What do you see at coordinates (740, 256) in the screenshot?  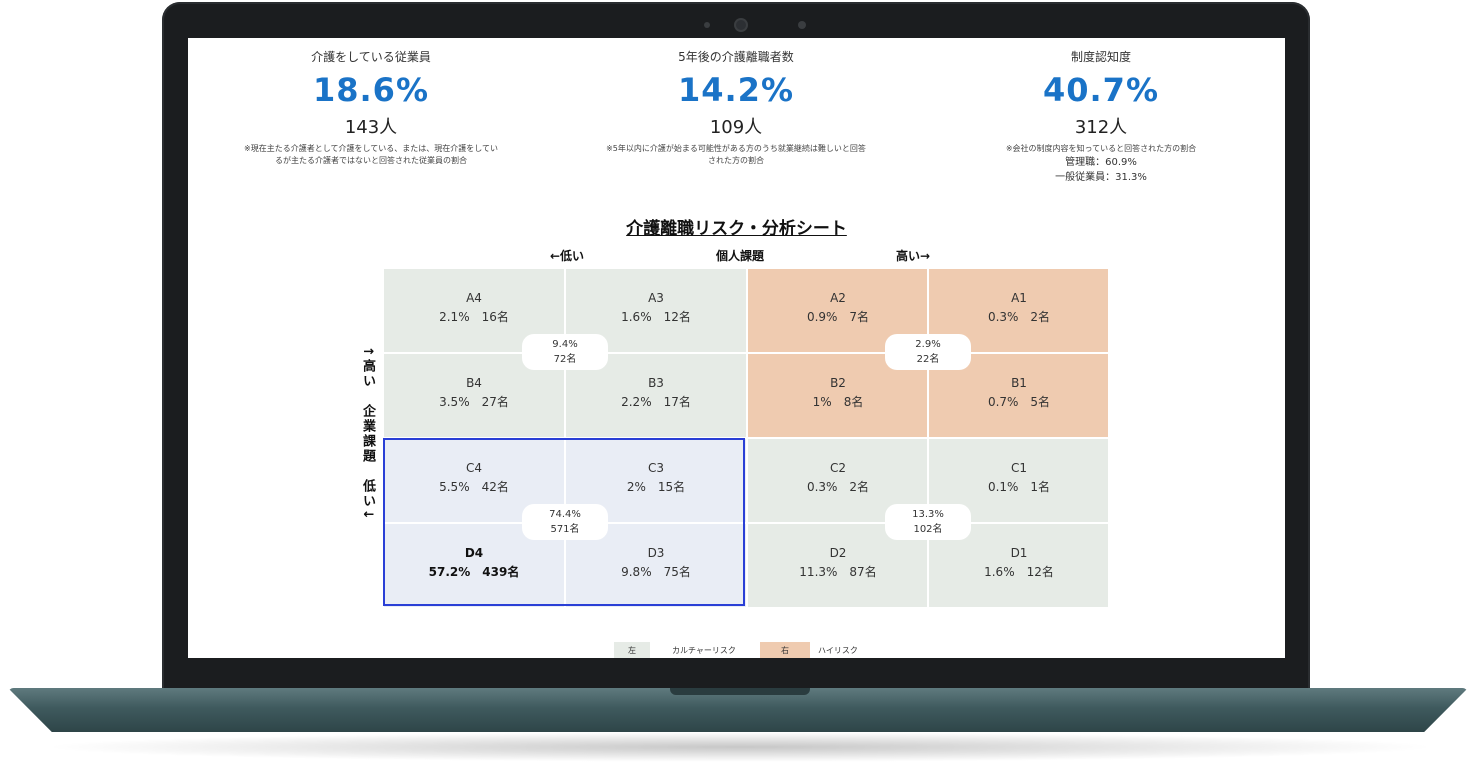 I see `x-axis-label: 個人課題` at bounding box center [740, 256].